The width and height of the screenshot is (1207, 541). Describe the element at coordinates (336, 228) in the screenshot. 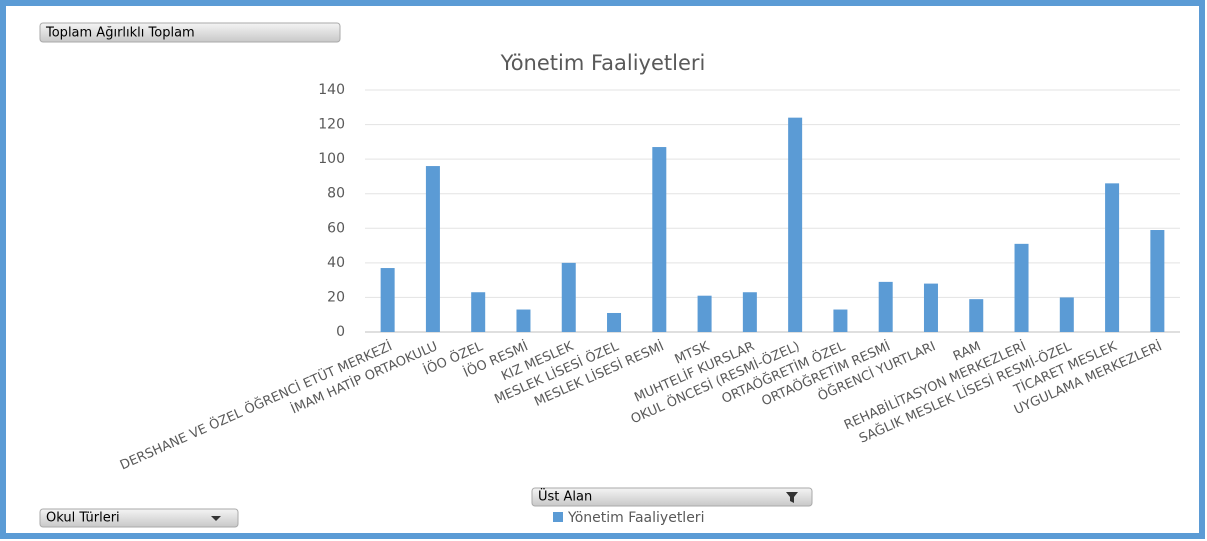

I see `y-tick-label: 60` at that location.